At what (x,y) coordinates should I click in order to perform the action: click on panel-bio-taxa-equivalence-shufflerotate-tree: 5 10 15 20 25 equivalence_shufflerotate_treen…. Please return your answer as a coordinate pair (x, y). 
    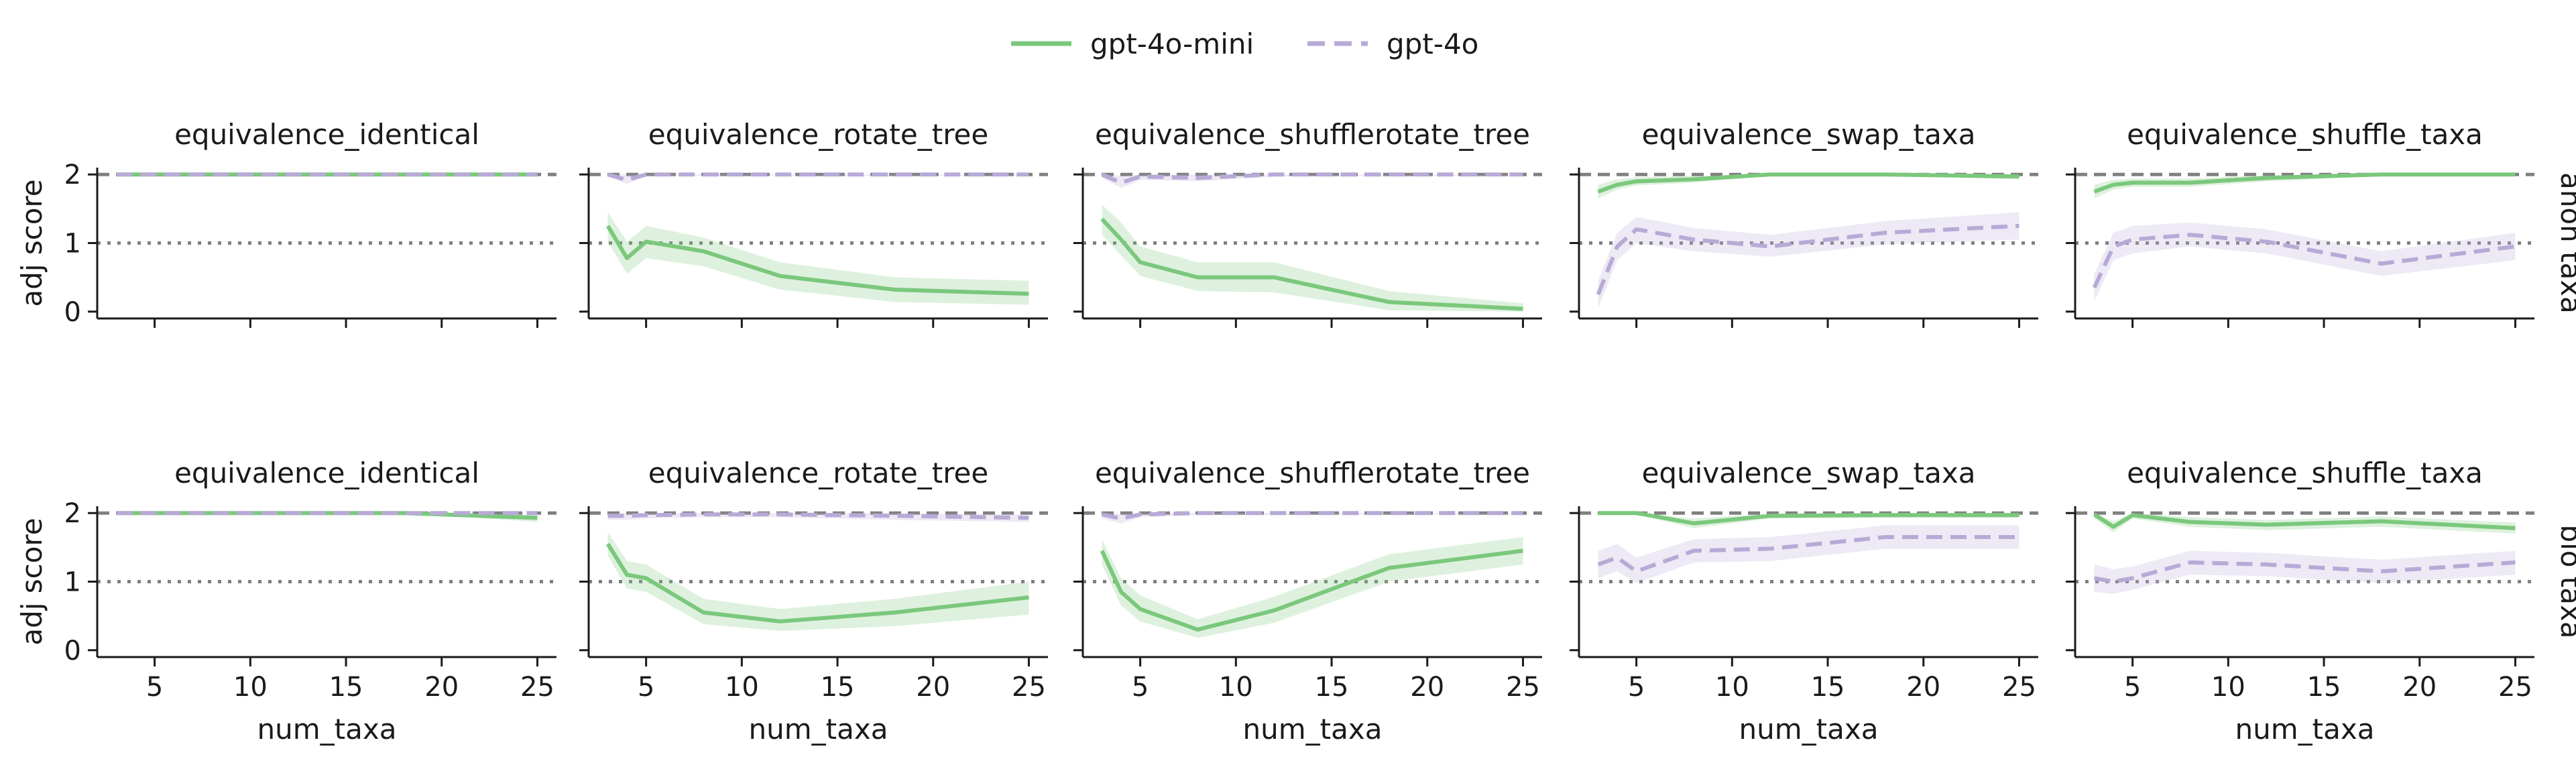
    Looking at the image, I should click on (1307, 601).